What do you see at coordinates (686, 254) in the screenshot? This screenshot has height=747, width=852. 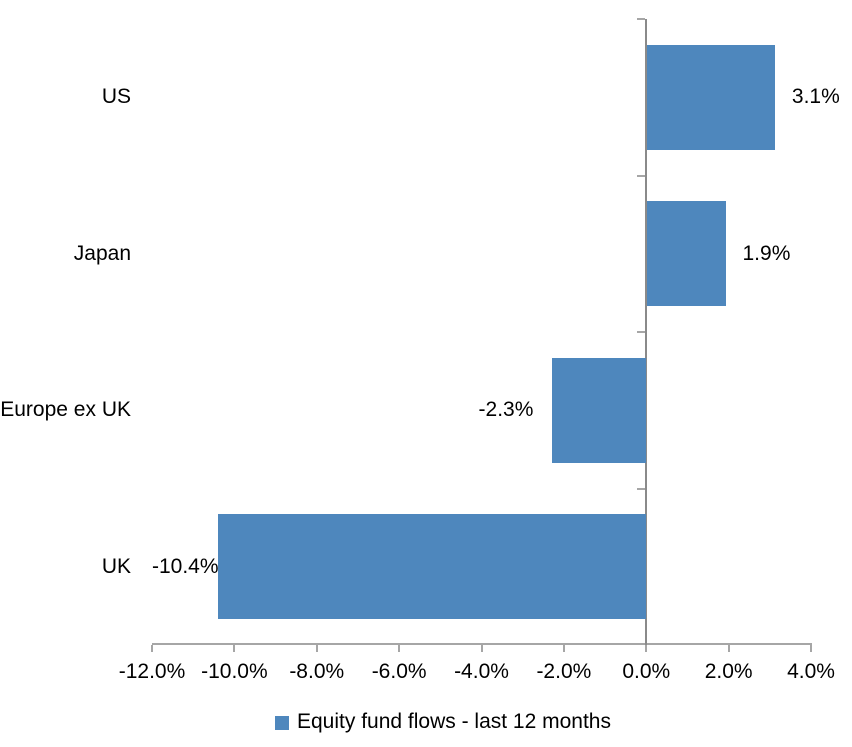 I see `bar-japan` at bounding box center [686, 254].